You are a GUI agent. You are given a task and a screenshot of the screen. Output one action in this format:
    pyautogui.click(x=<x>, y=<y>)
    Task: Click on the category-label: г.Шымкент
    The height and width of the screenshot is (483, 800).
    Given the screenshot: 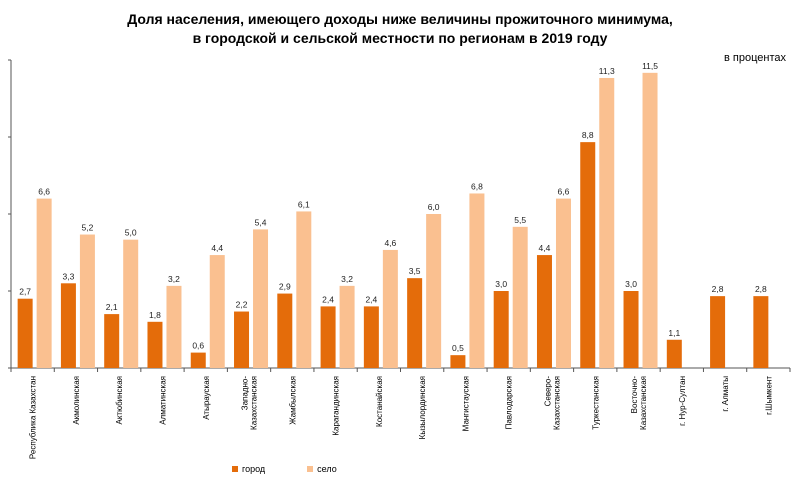 What is the action you would take?
    pyautogui.click(x=768, y=395)
    